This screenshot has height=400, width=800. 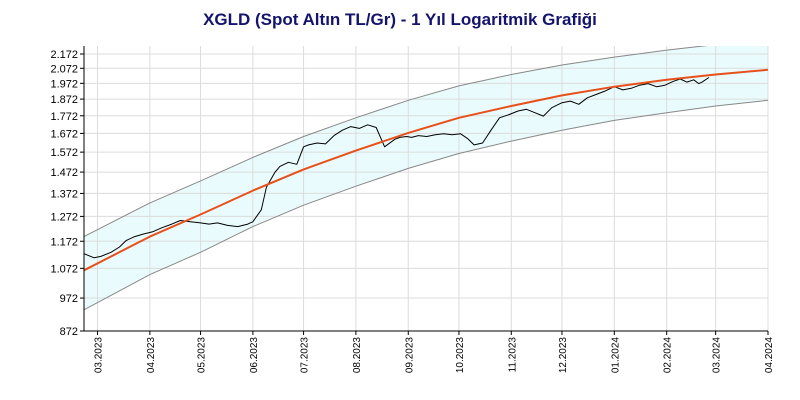 What do you see at coordinates (69, 332) in the screenshot?
I see `y-tick-label: 872` at bounding box center [69, 332].